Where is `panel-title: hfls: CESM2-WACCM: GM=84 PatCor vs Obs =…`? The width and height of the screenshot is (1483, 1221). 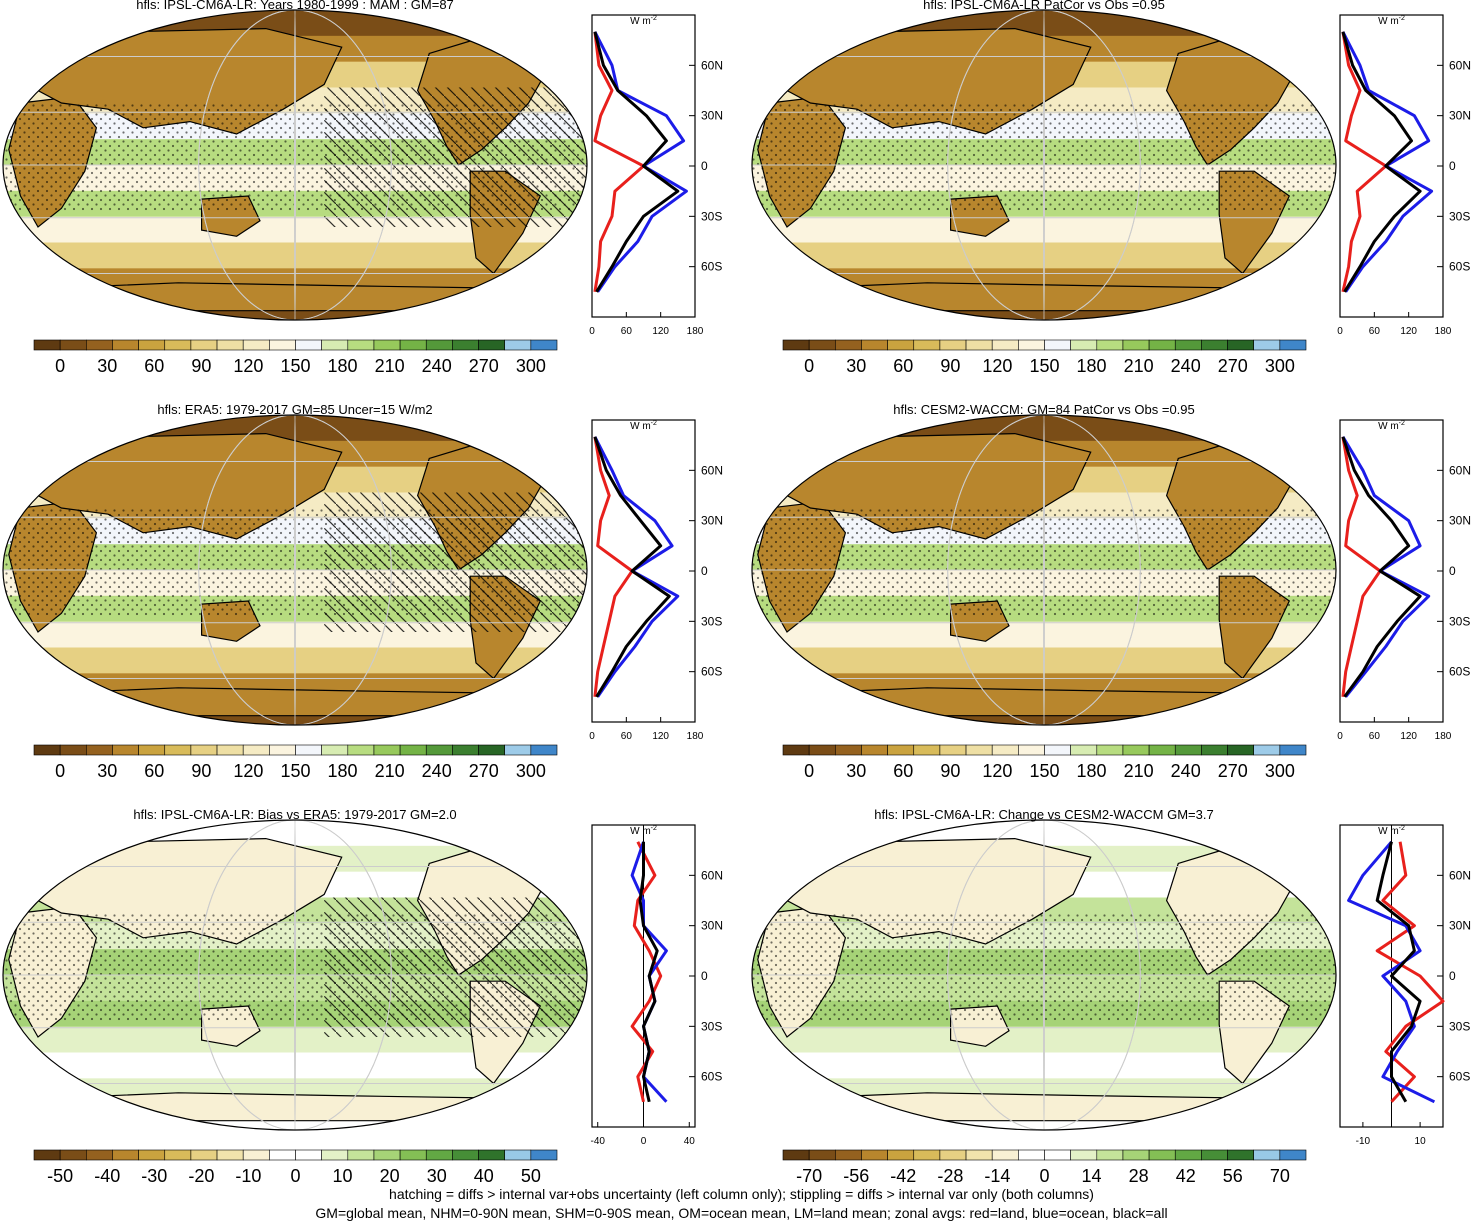
panel-title: hfls: CESM2-WACCM: GM=84 PatCor vs Obs =… is located at coordinates (1044, 409).